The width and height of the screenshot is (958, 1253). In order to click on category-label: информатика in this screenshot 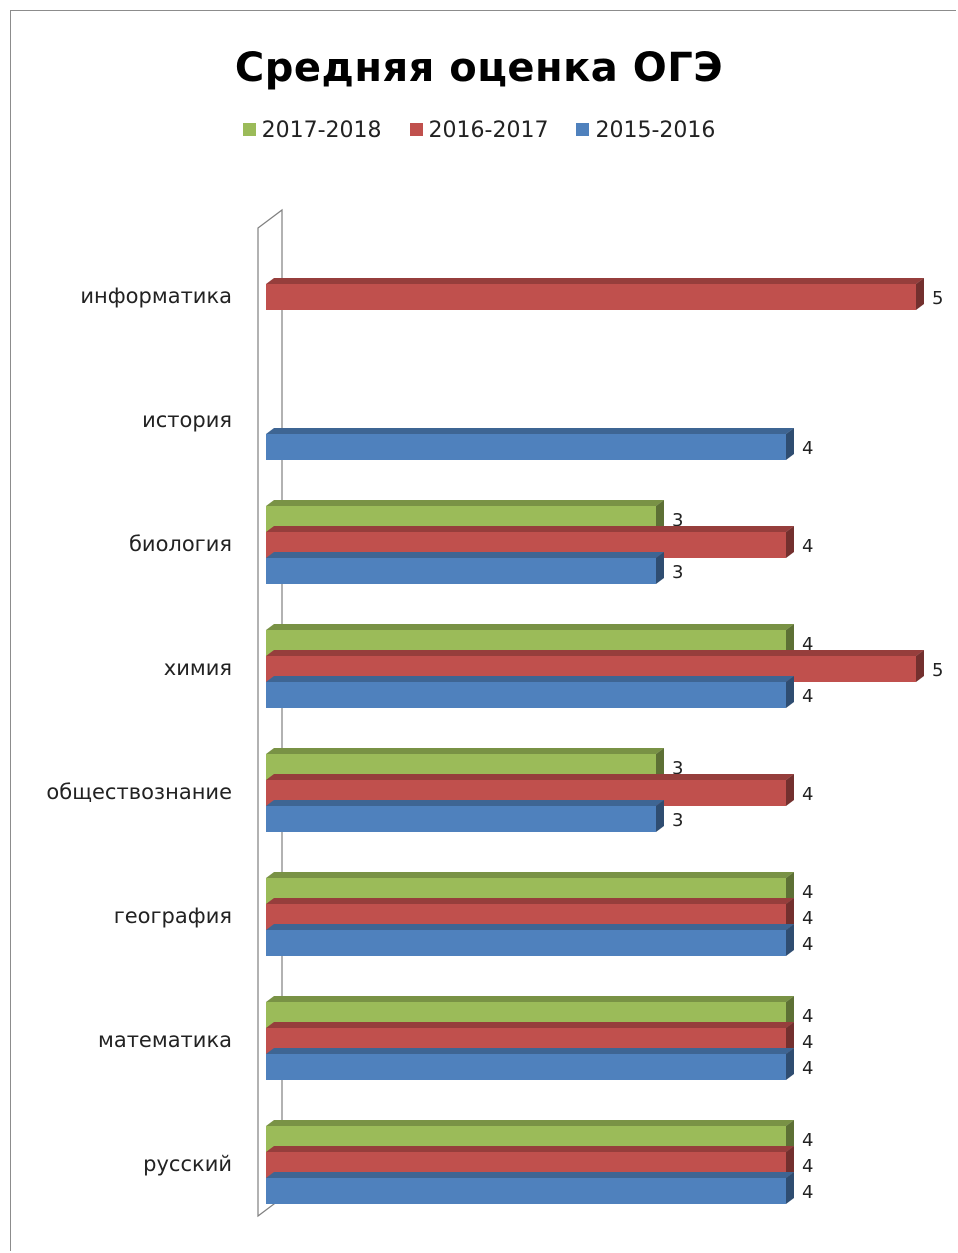, I will do `click(156, 296)`.